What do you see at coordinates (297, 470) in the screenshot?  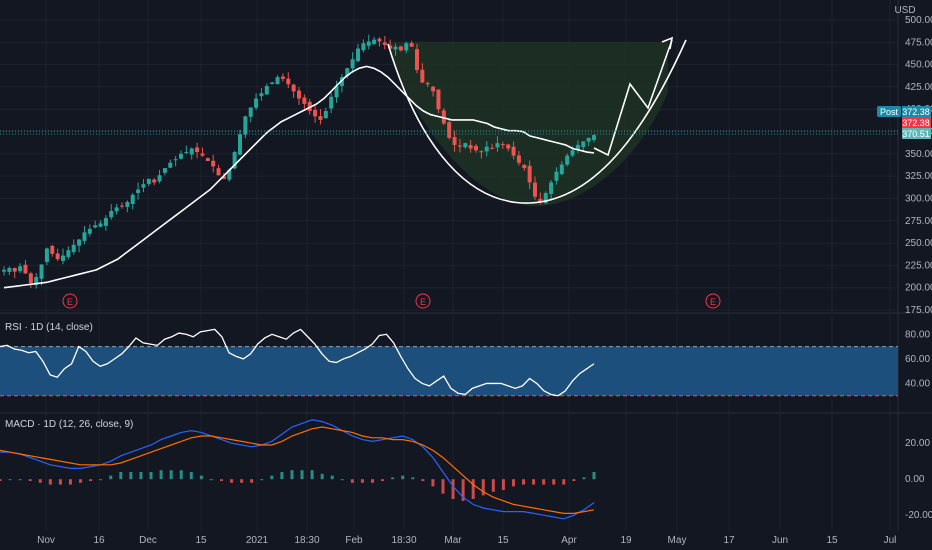 I see `signal-line` at bounding box center [297, 470].